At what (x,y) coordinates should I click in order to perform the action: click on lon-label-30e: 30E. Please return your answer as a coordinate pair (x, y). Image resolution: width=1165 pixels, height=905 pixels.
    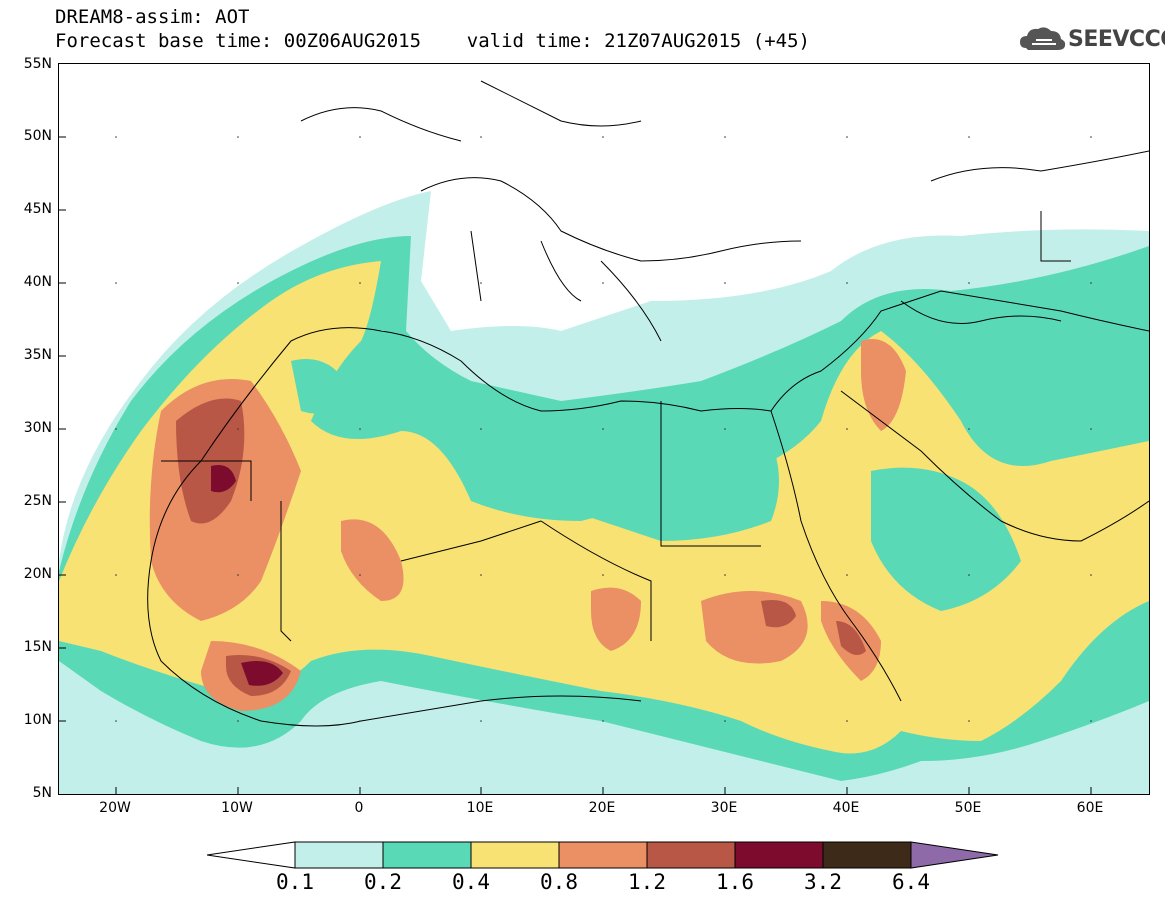
    Looking at the image, I should click on (724, 808).